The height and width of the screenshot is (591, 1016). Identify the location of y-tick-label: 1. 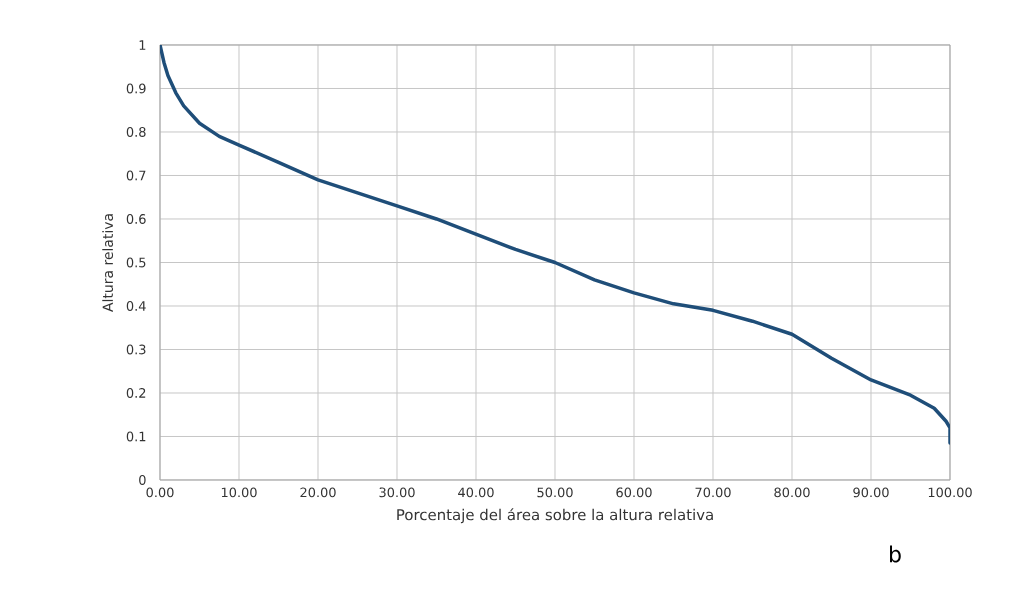
(142, 45).